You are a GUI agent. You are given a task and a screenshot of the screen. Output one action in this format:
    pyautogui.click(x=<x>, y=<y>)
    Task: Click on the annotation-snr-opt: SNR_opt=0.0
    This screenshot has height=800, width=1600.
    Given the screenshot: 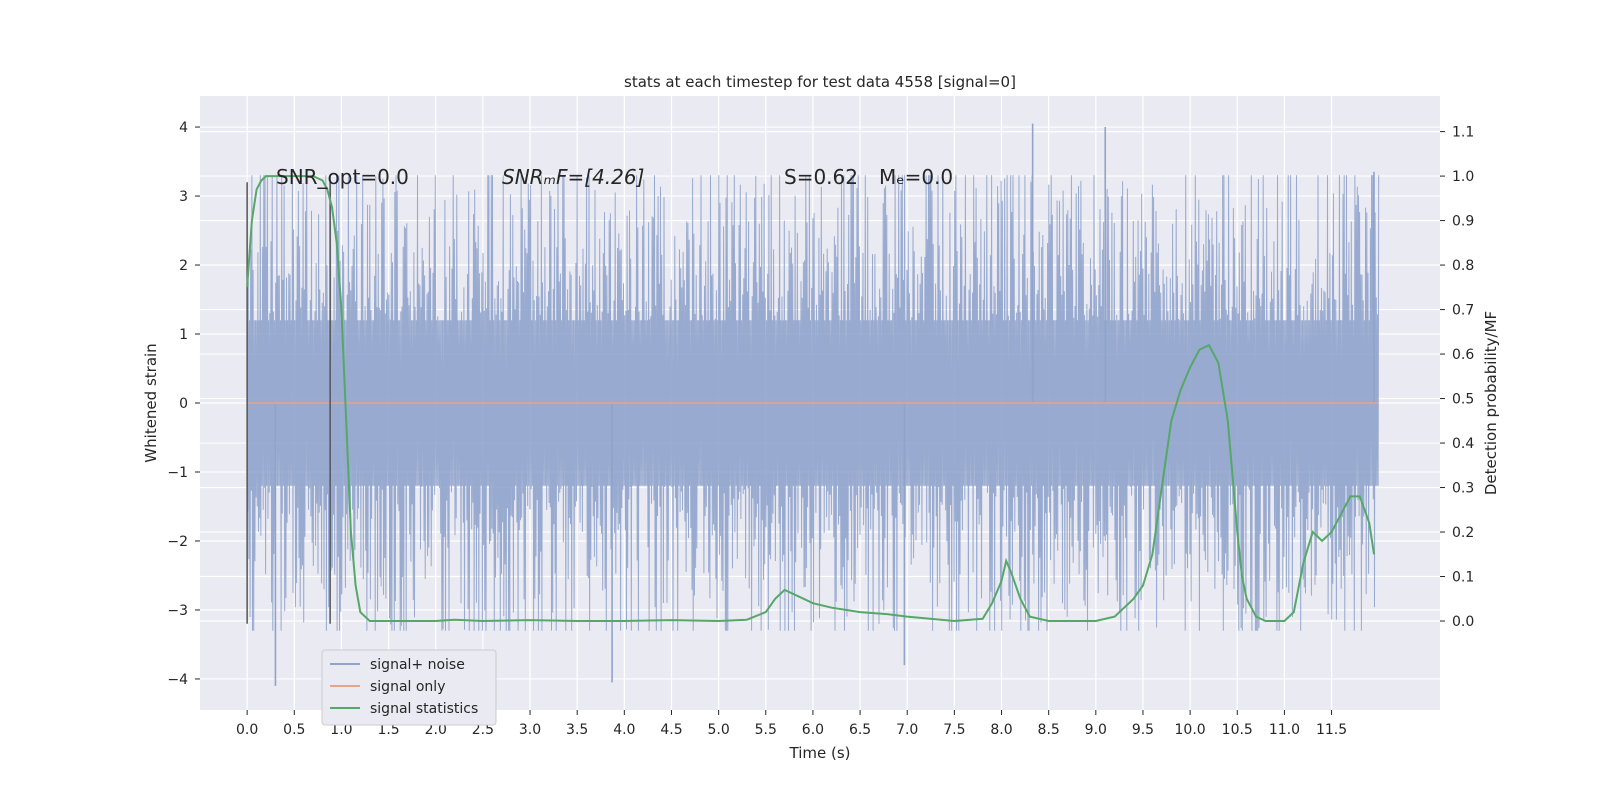 What is the action you would take?
    pyautogui.click(x=342, y=177)
    